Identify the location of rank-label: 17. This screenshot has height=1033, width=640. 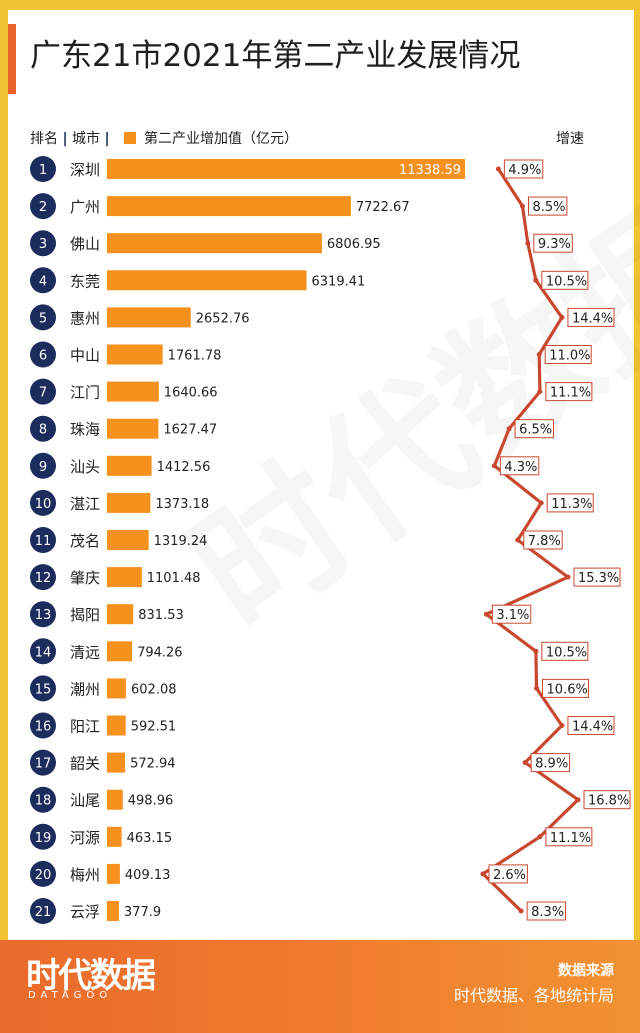
(43, 764).